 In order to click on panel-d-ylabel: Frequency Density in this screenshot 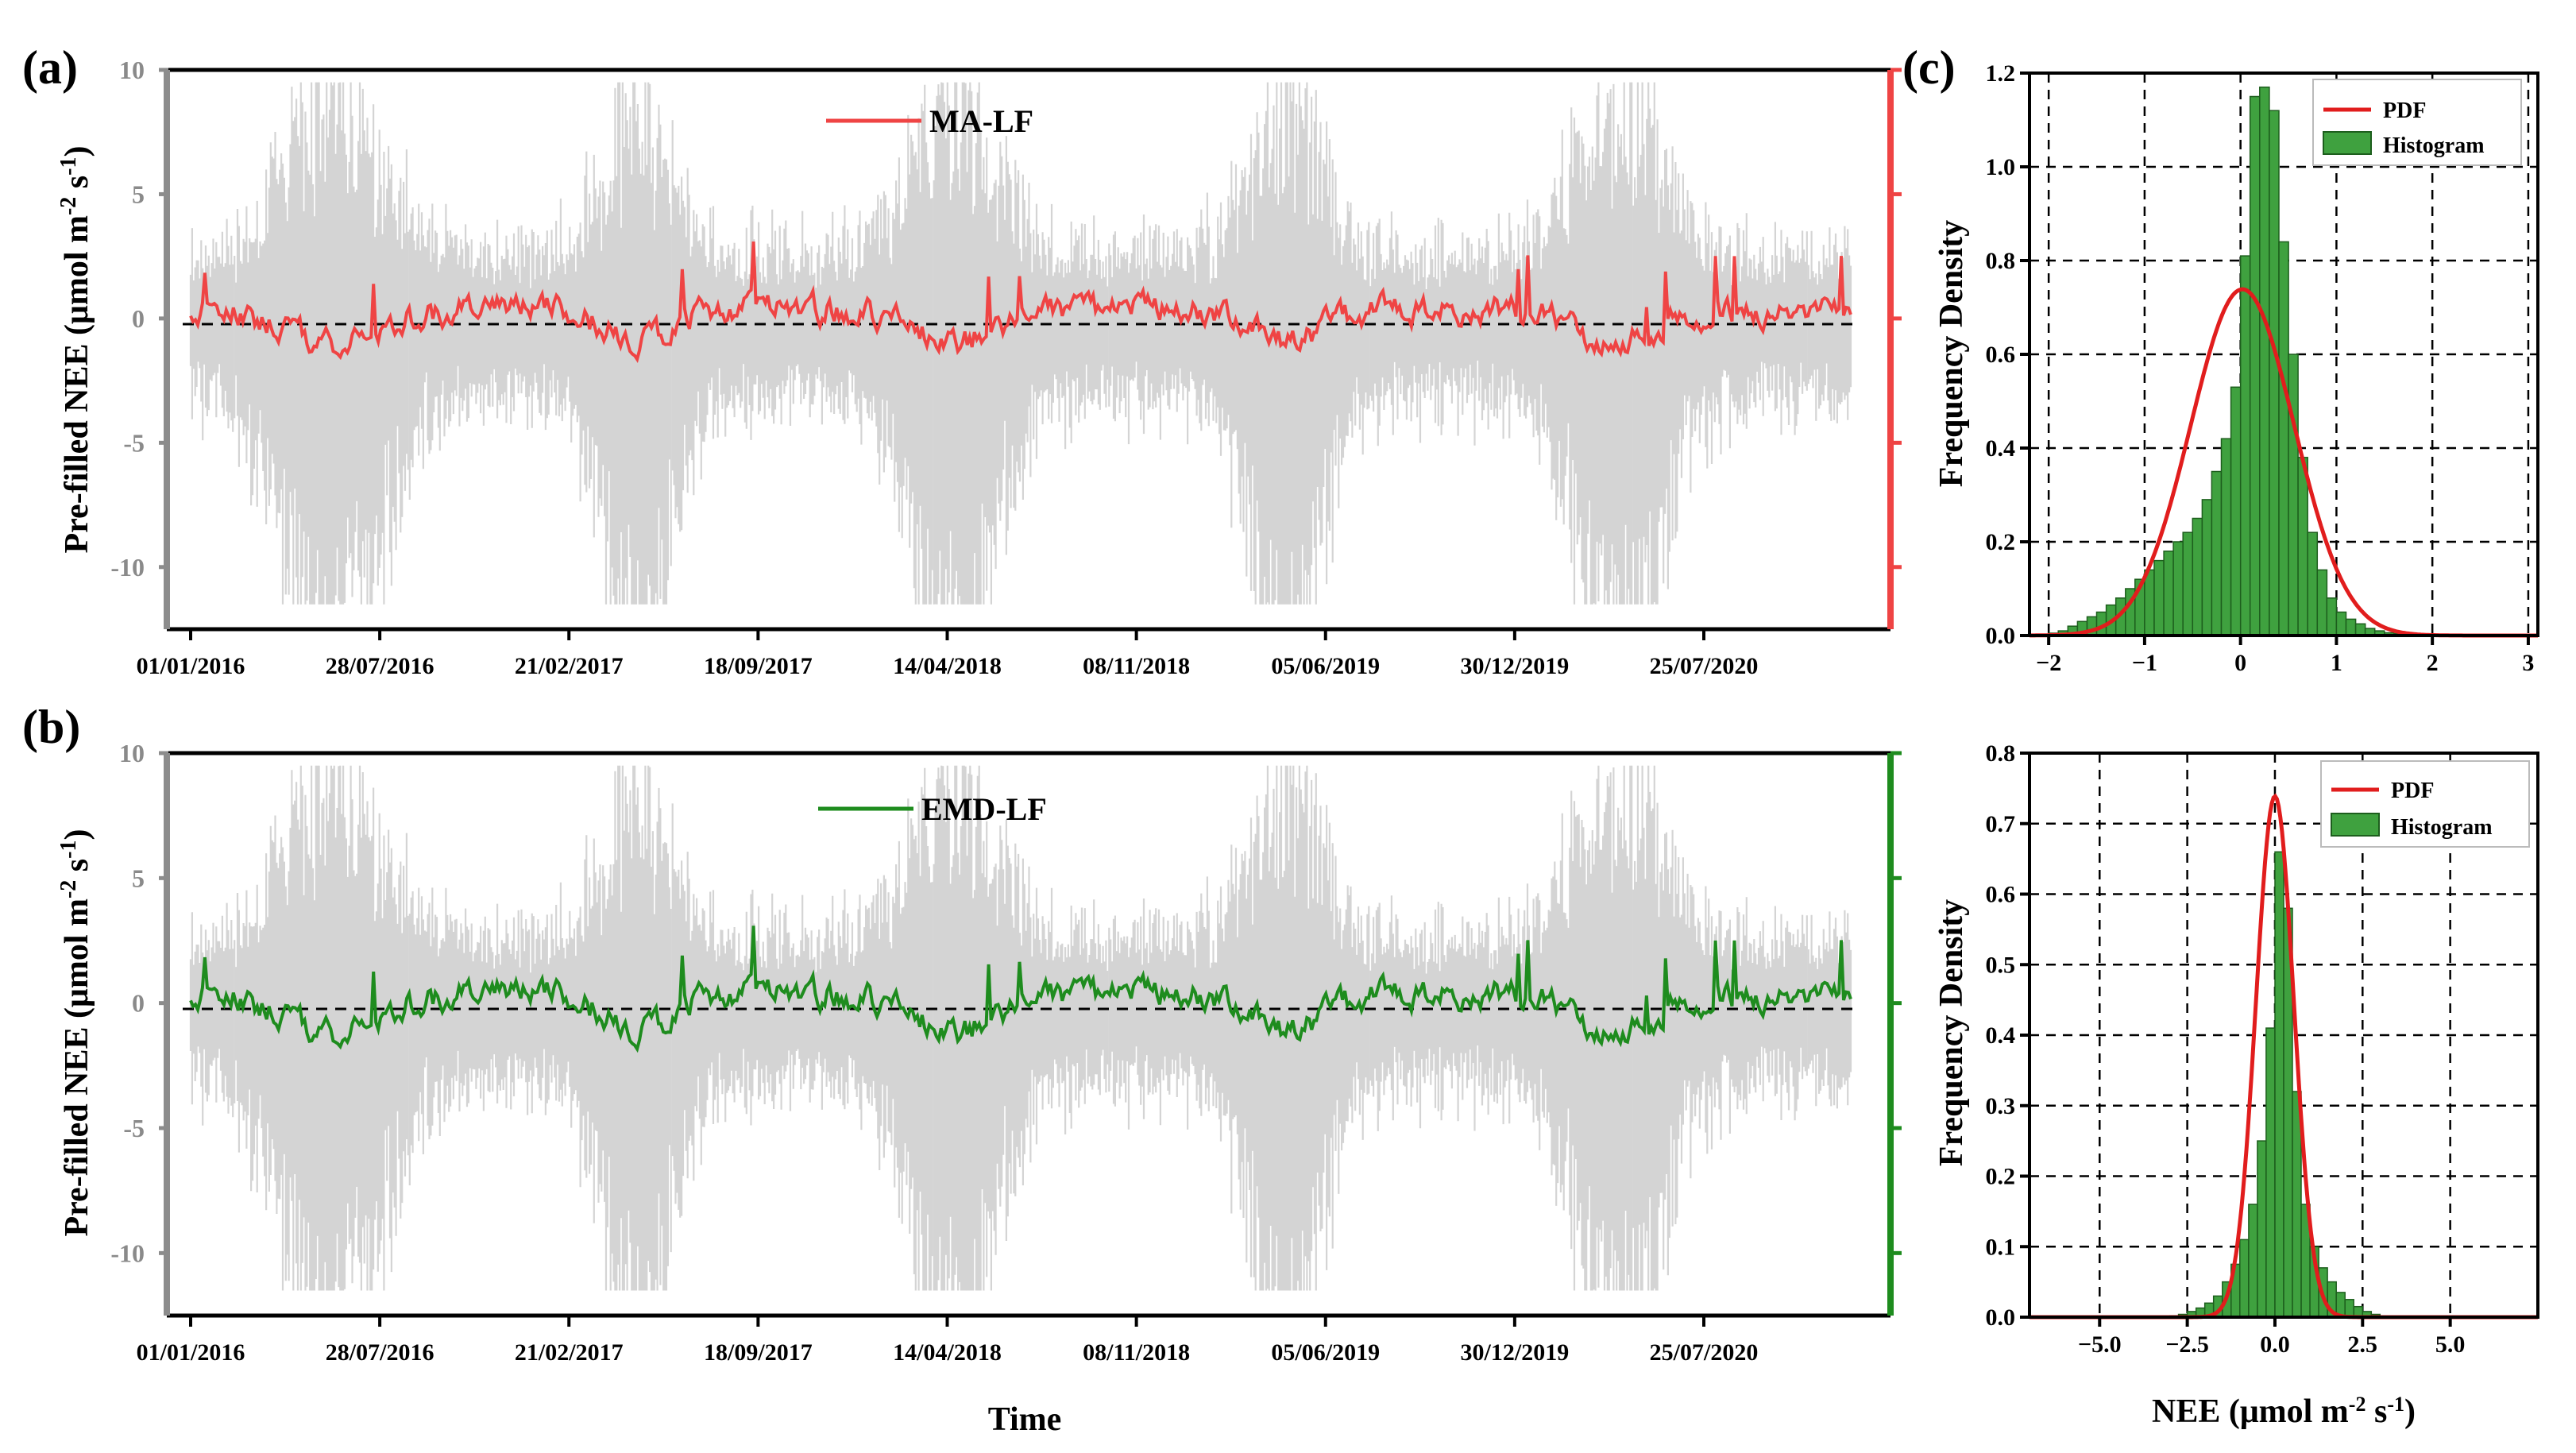, I will do `click(1951, 1032)`.